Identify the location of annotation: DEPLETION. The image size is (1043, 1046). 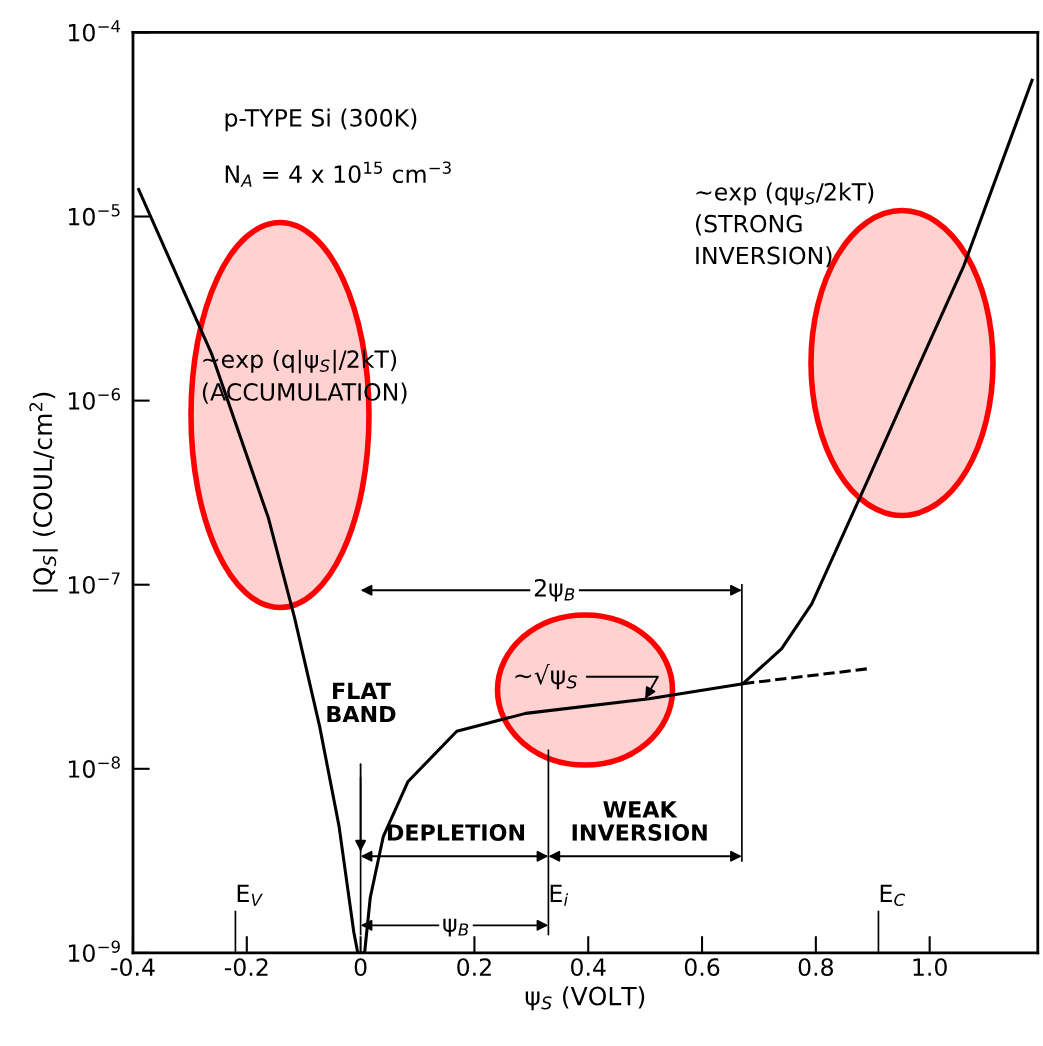
(456, 832).